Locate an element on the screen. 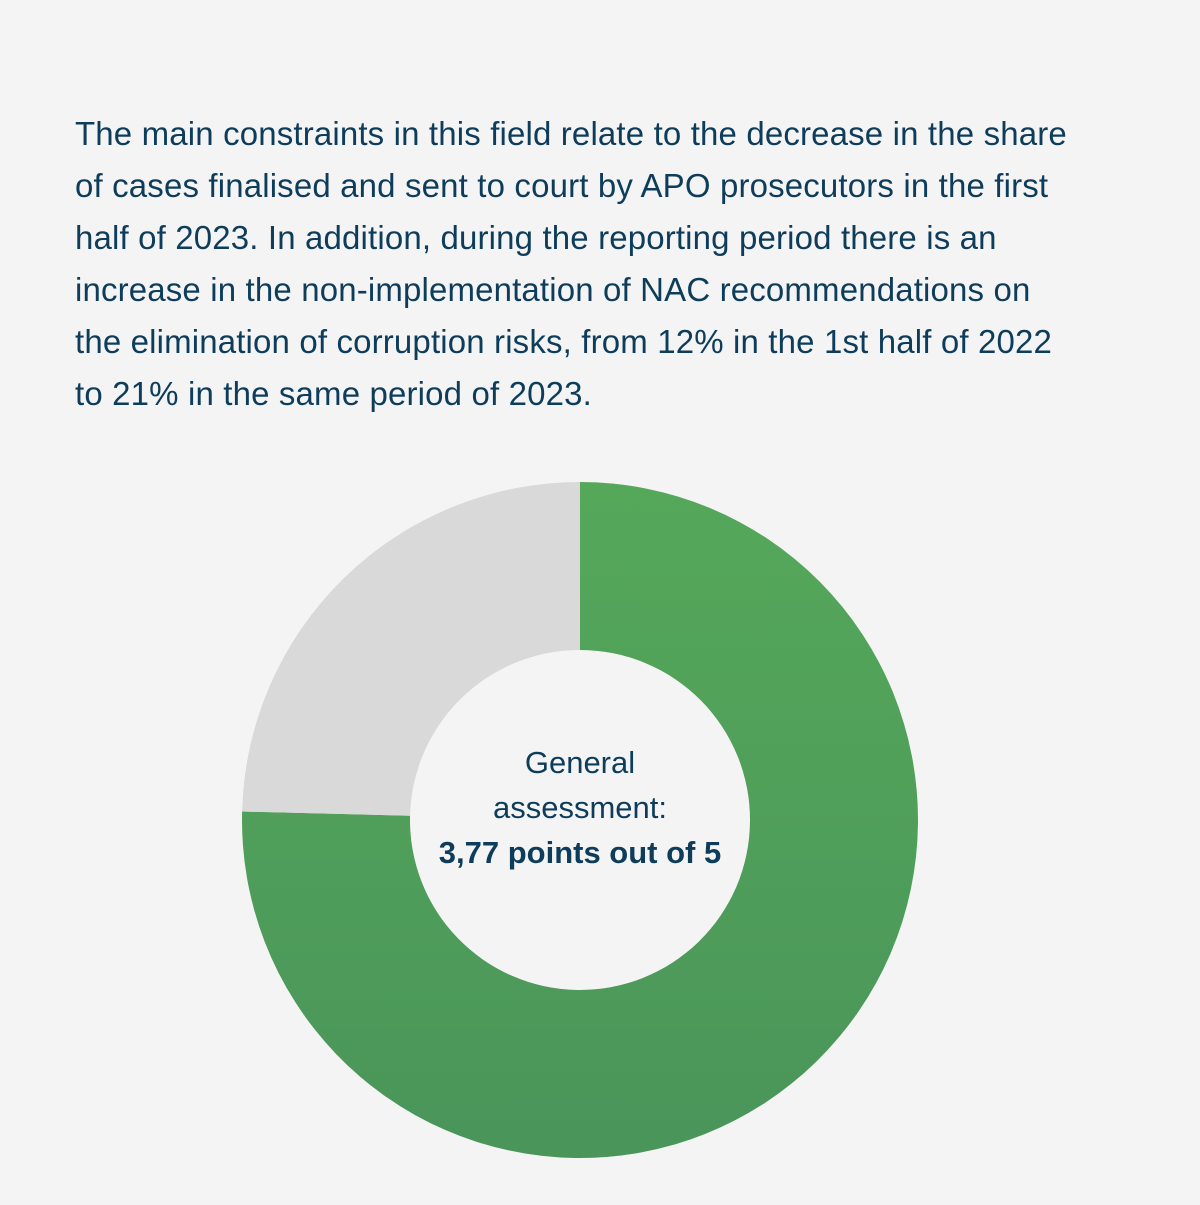 This screenshot has width=1200, height=1205. center-label-score: 3,77 points out of 5 is located at coordinates (580, 852).